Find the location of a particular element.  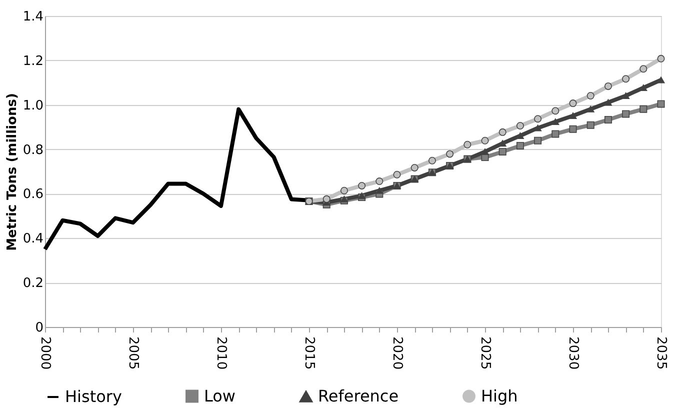

x-tick-label: 2000 is located at coordinates (45, 353).